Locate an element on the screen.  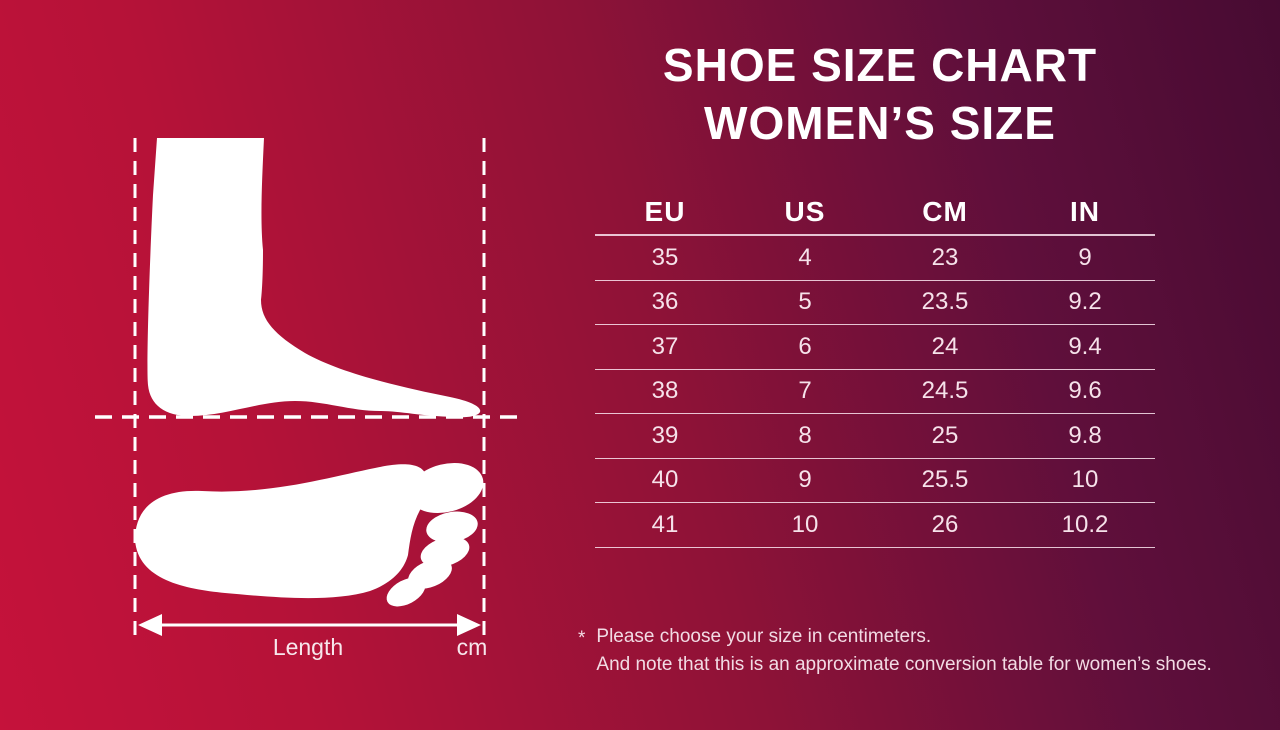
table-row: 36 5 23.5 9.2 is located at coordinates (875, 303).